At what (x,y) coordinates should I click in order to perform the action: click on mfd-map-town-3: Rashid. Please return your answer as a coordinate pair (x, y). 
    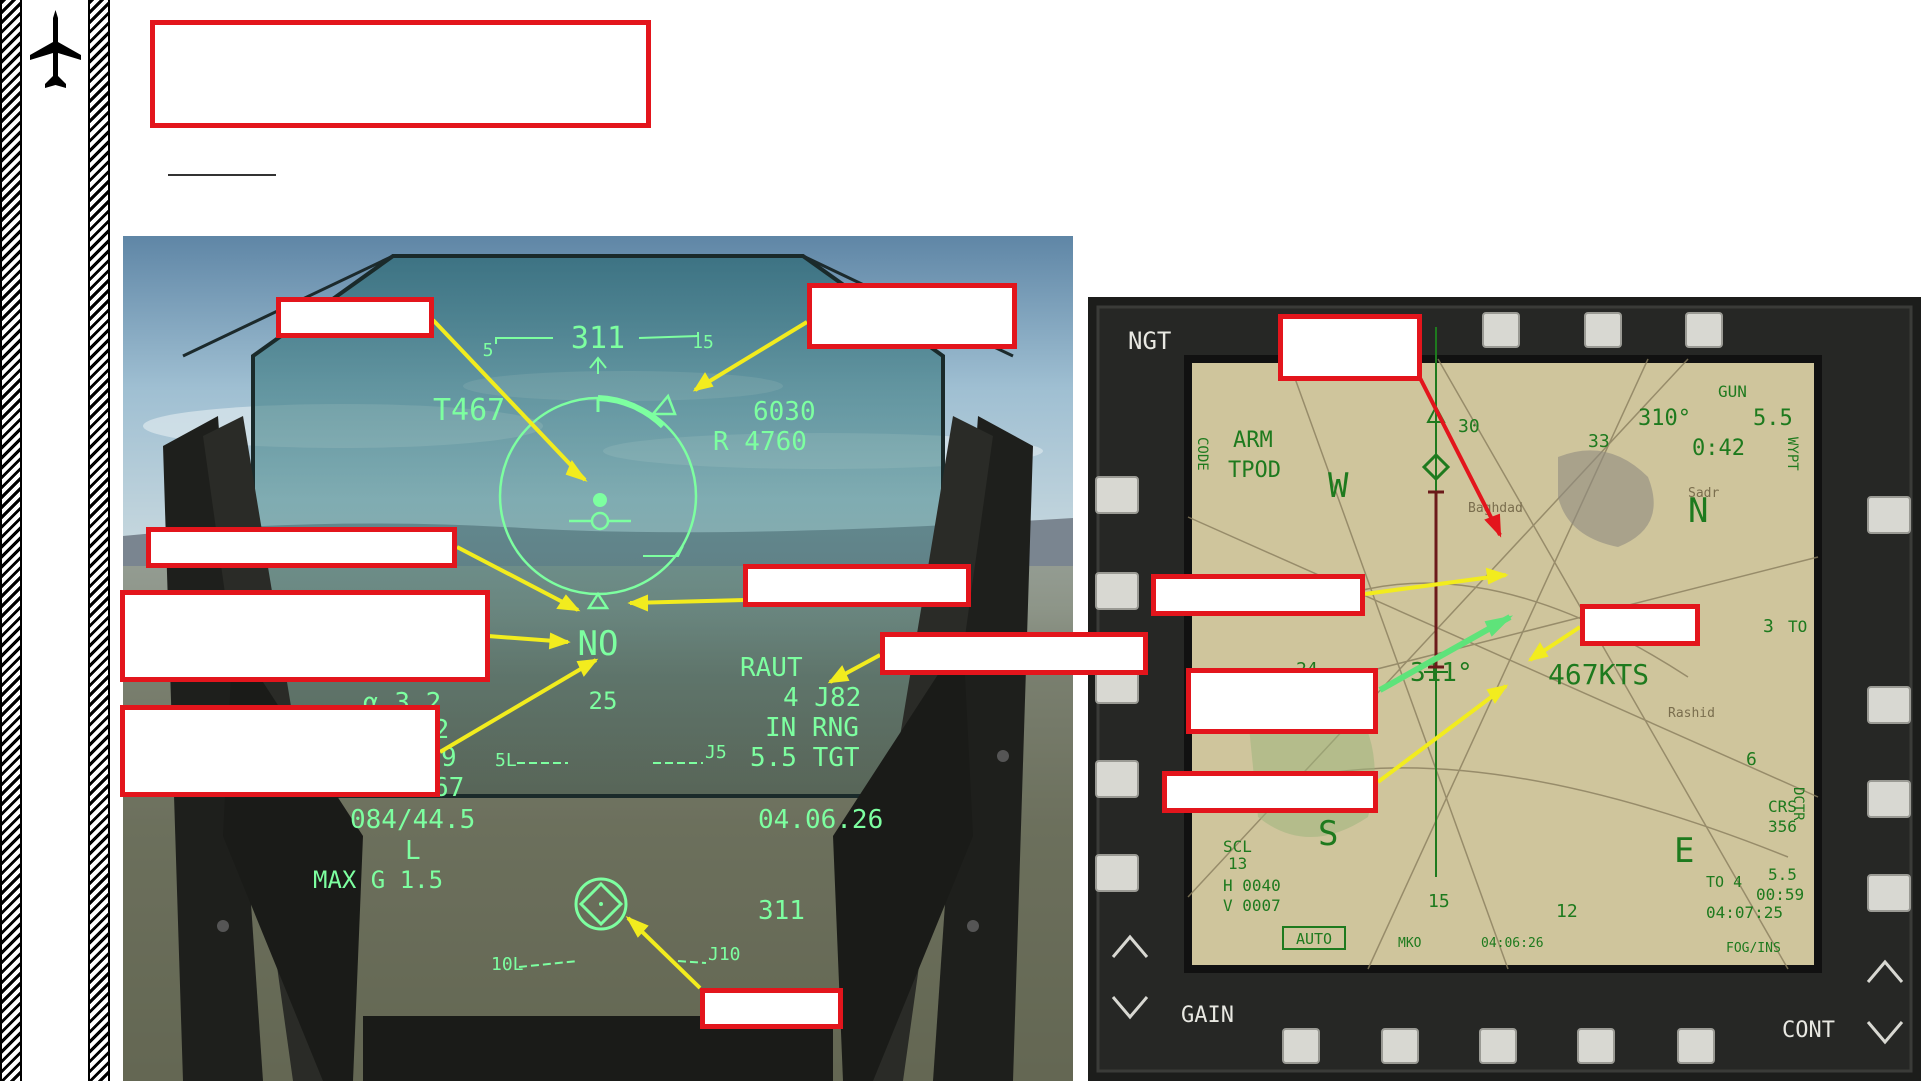
    Looking at the image, I should click on (1691, 713).